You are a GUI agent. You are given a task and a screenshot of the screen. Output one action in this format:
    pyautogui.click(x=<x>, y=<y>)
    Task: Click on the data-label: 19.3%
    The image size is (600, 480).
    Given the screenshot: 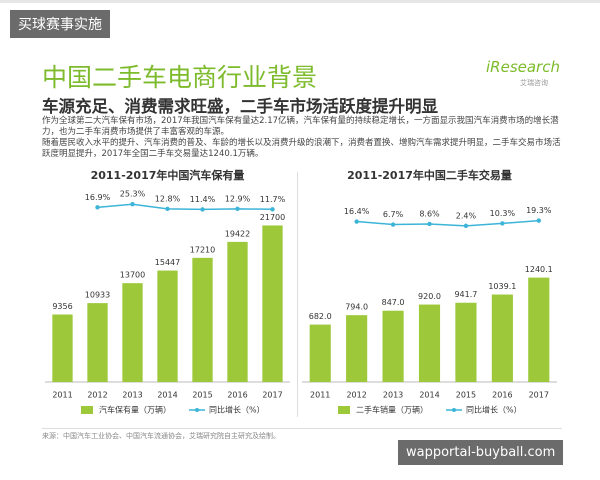 What is the action you would take?
    pyautogui.click(x=539, y=210)
    